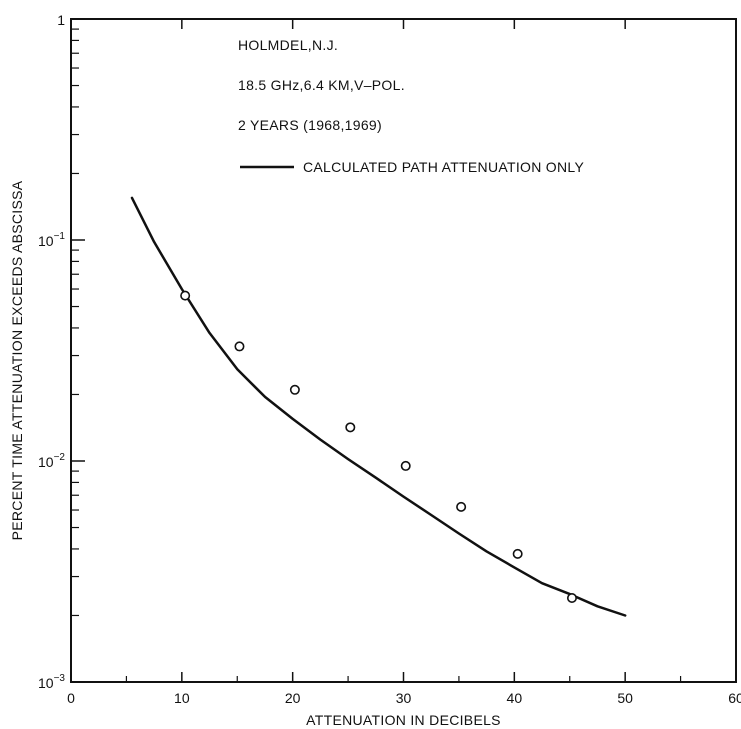 The height and width of the screenshot is (729, 741). Describe the element at coordinates (625, 698) in the screenshot. I see `x-tick-label: 50` at that location.